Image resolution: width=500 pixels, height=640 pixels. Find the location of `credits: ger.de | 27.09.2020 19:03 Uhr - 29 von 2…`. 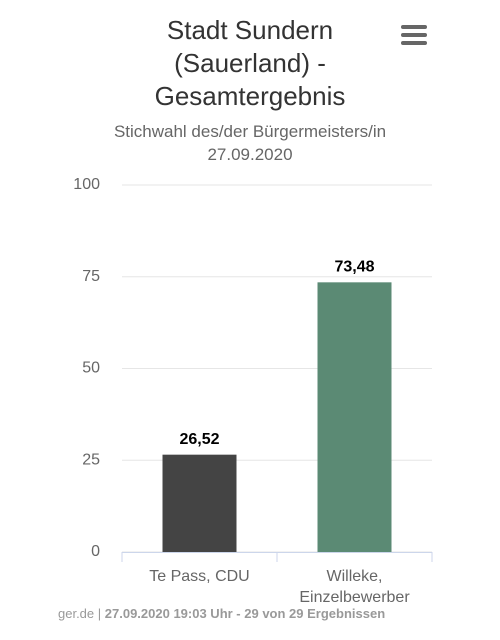

credits: ger.de | 27.09.2020 19:03 Uhr - 29 von 2… is located at coordinates (221, 613).